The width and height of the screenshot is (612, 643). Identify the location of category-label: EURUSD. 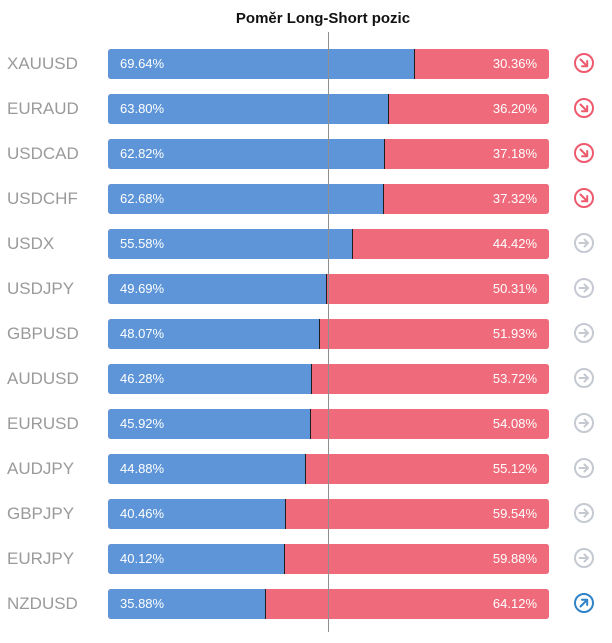
(43, 423).